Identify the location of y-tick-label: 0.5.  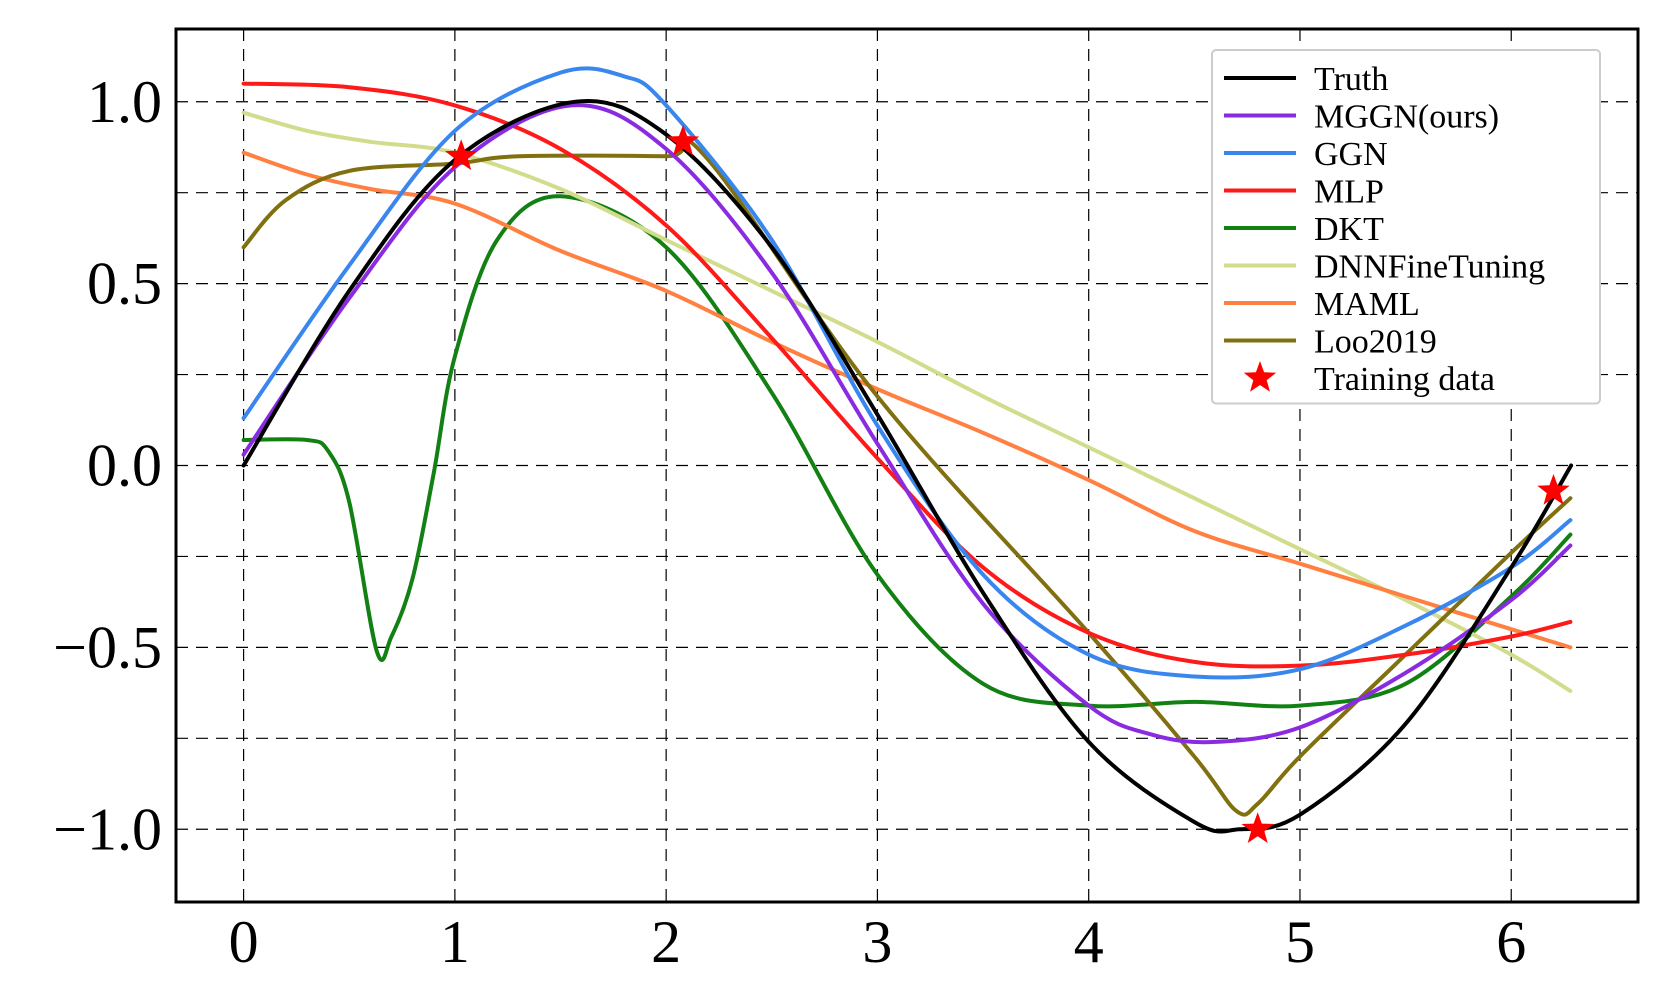
(124, 284).